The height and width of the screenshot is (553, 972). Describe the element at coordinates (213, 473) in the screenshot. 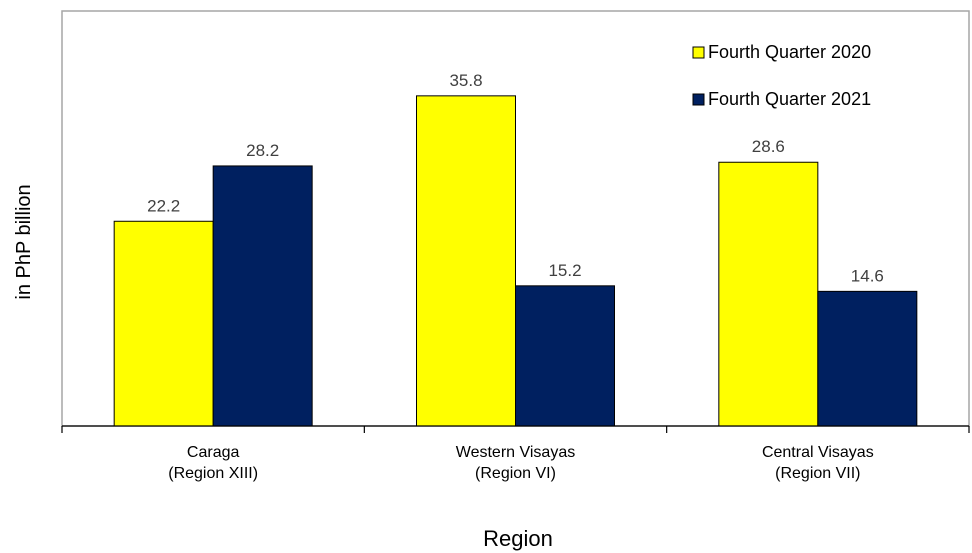

I see `x-tick-label: (Region XIII)` at that location.